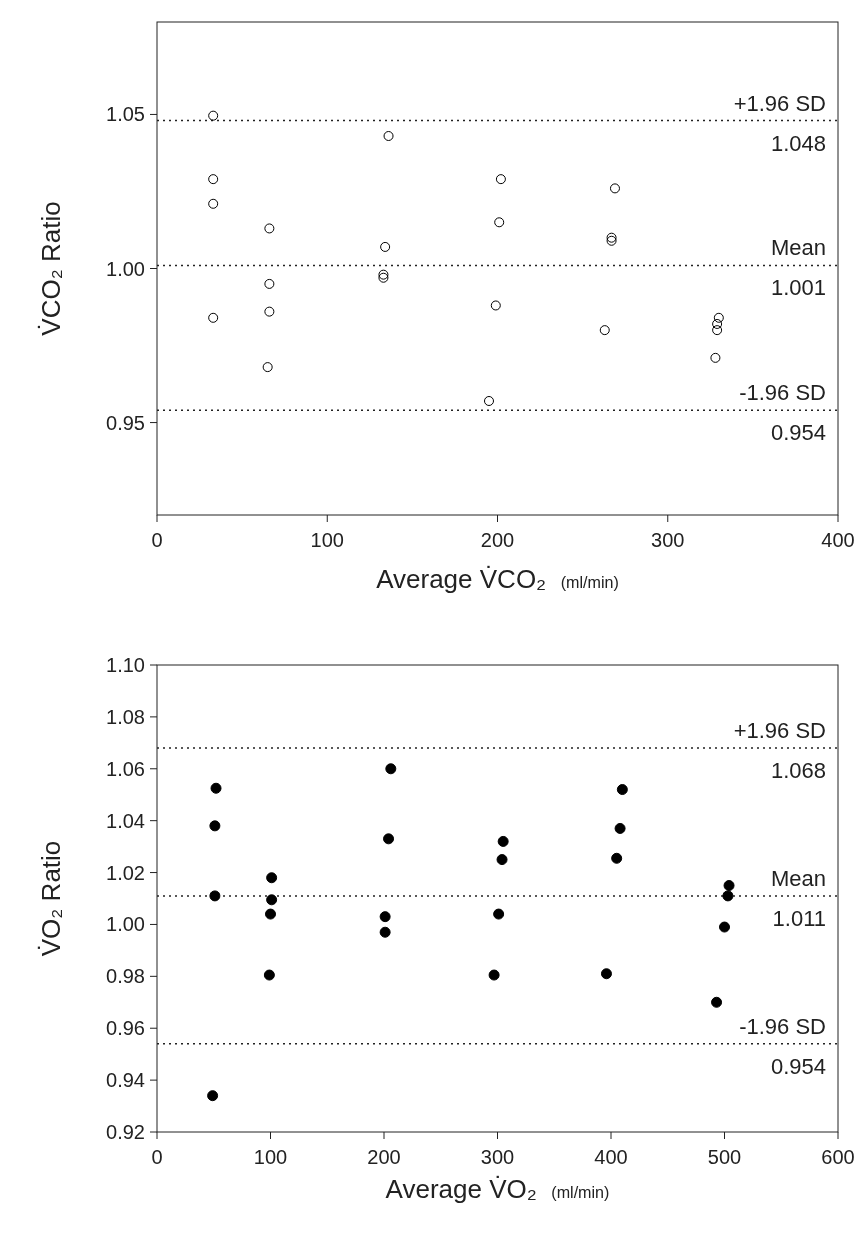 The height and width of the screenshot is (1239, 868). What do you see at coordinates (51, 268) in the screenshot?
I see `y-axis-title: V̇CO₂ Ratio` at bounding box center [51, 268].